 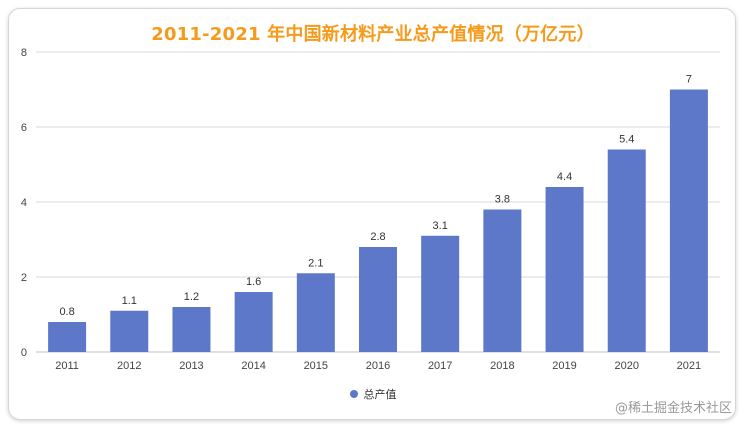 What do you see at coordinates (440, 226) in the screenshot?
I see `data-label-2017: 3.1` at bounding box center [440, 226].